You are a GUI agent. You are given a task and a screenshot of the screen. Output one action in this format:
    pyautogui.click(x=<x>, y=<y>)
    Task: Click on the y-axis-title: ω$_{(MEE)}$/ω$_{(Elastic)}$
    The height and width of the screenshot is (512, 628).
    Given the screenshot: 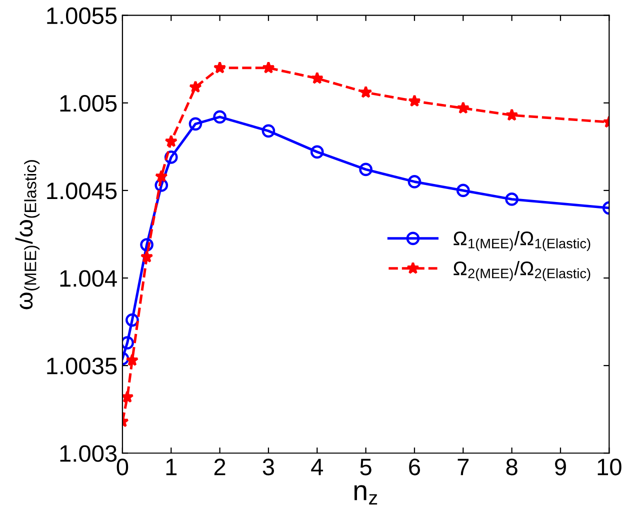 What is the action you would take?
    pyautogui.click(x=27, y=235)
    